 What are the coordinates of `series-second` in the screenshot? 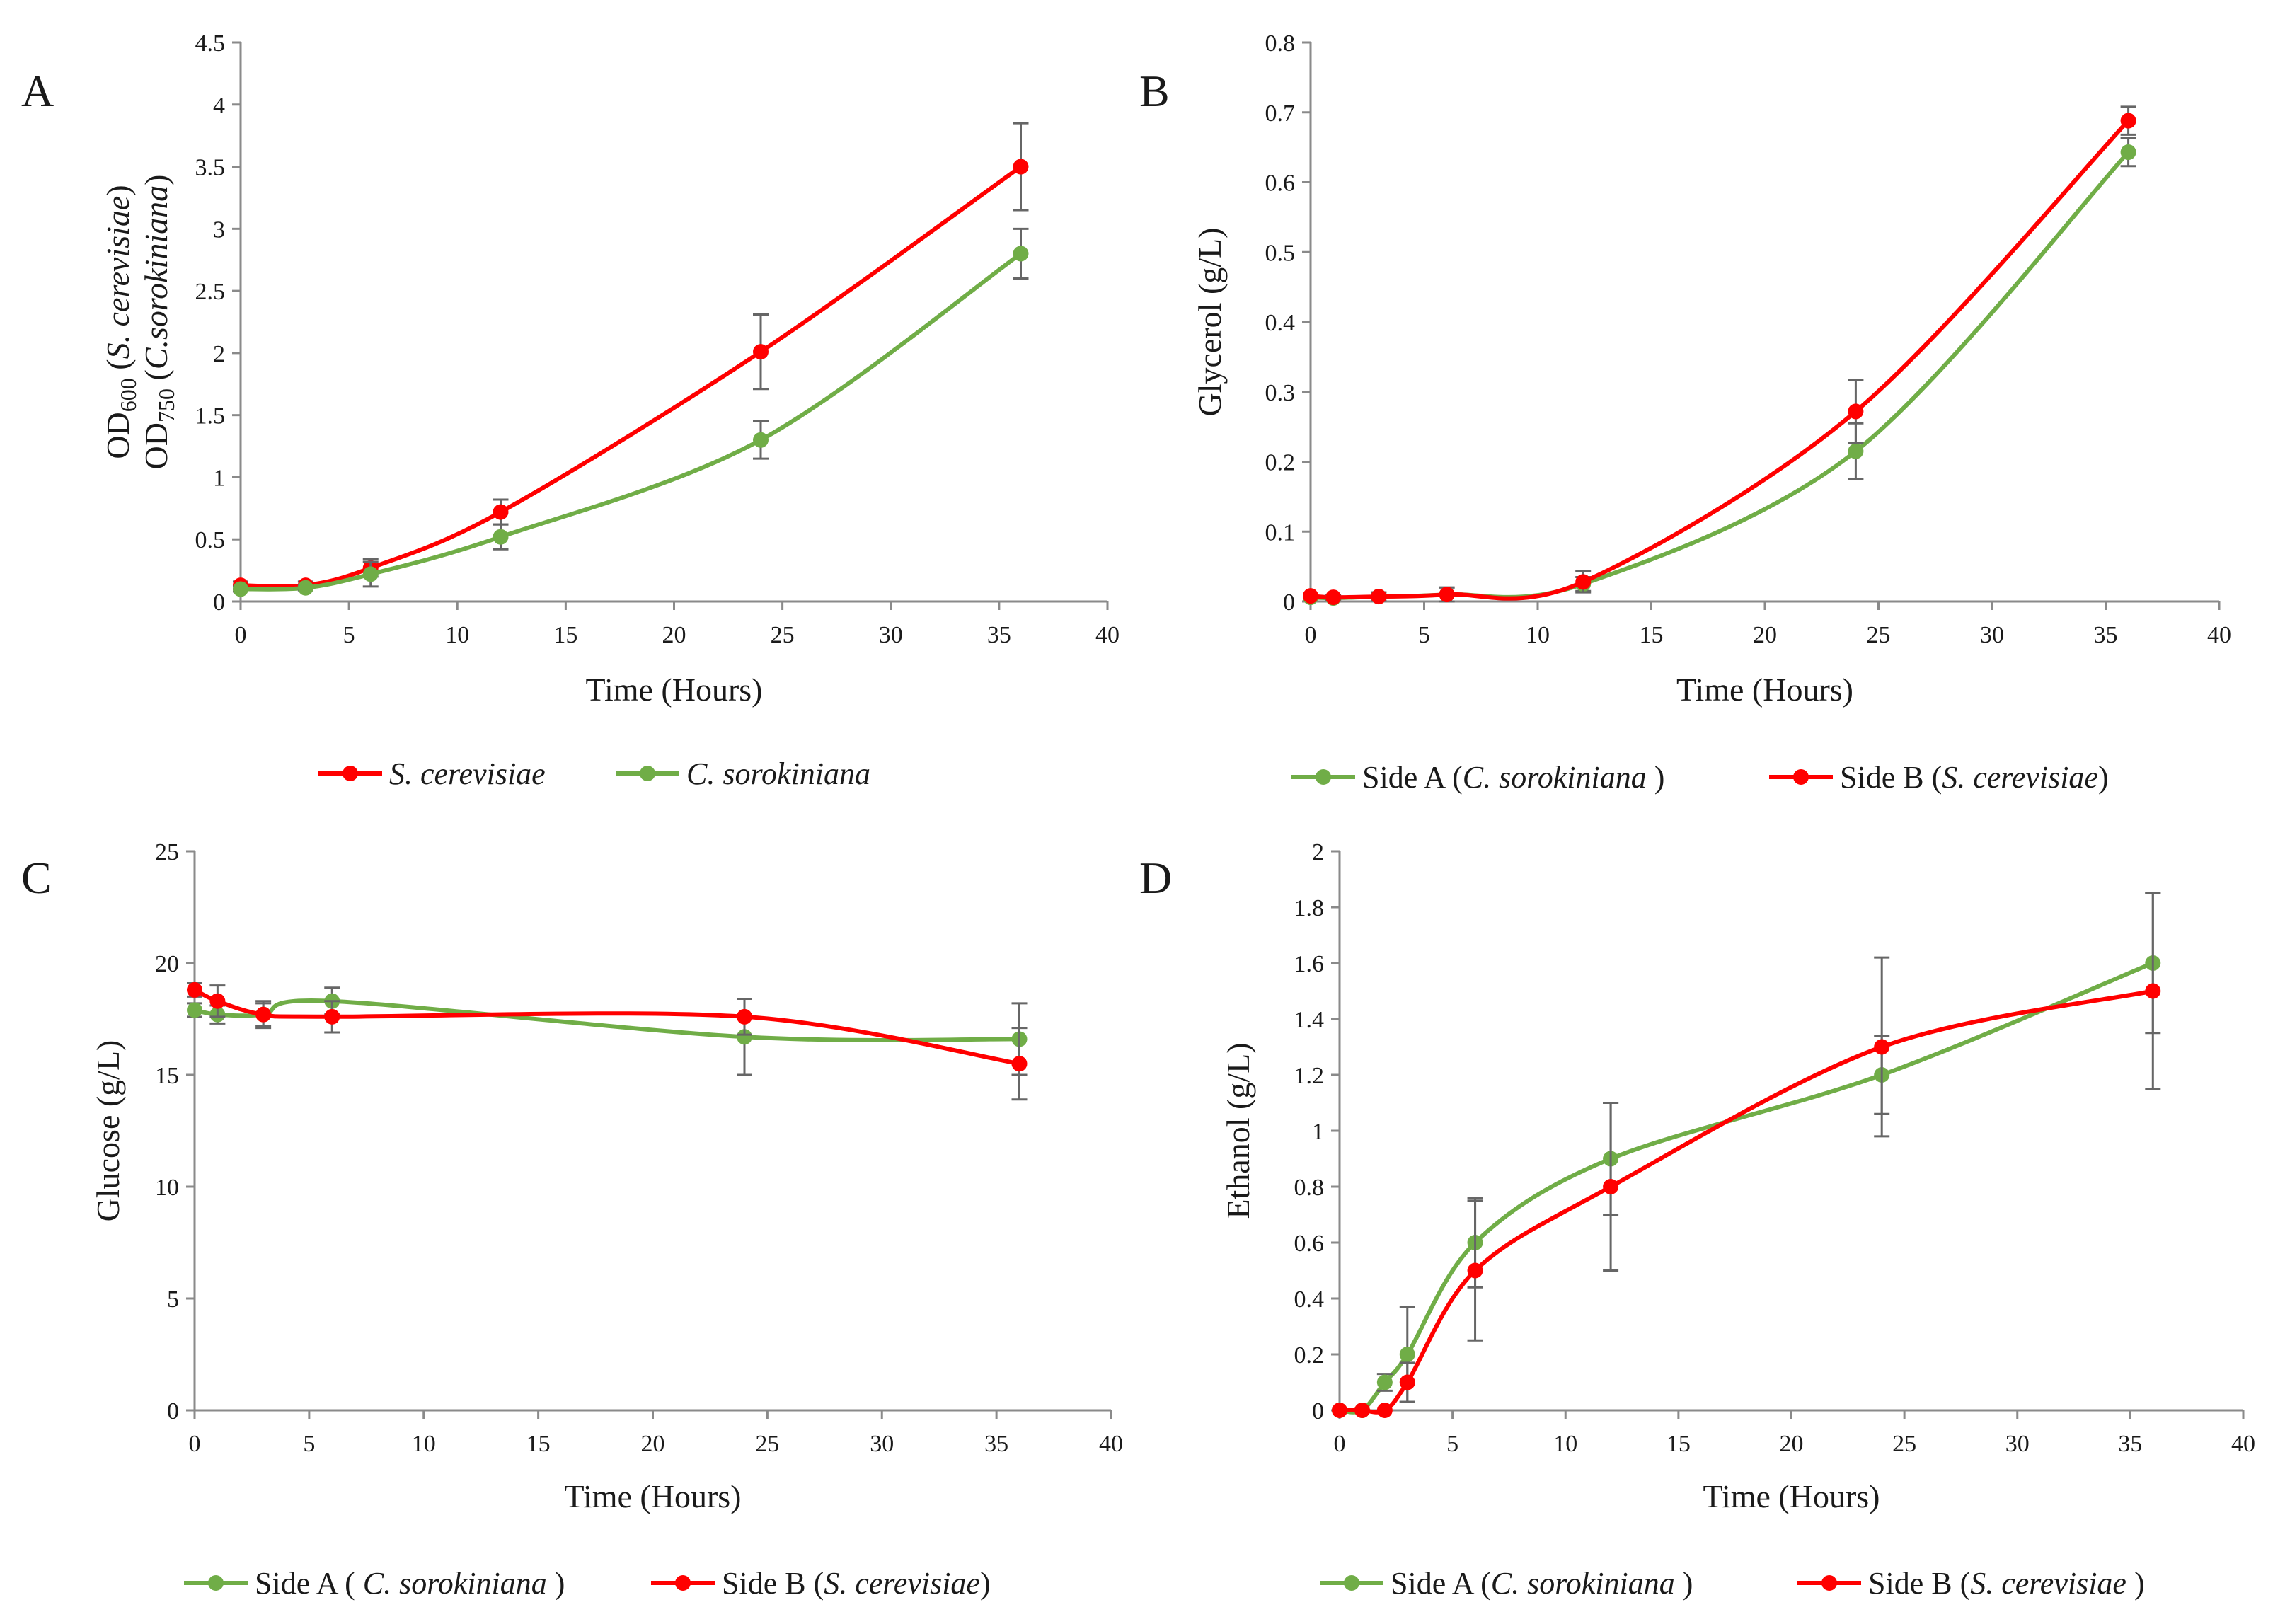 It's located at (1719, 355).